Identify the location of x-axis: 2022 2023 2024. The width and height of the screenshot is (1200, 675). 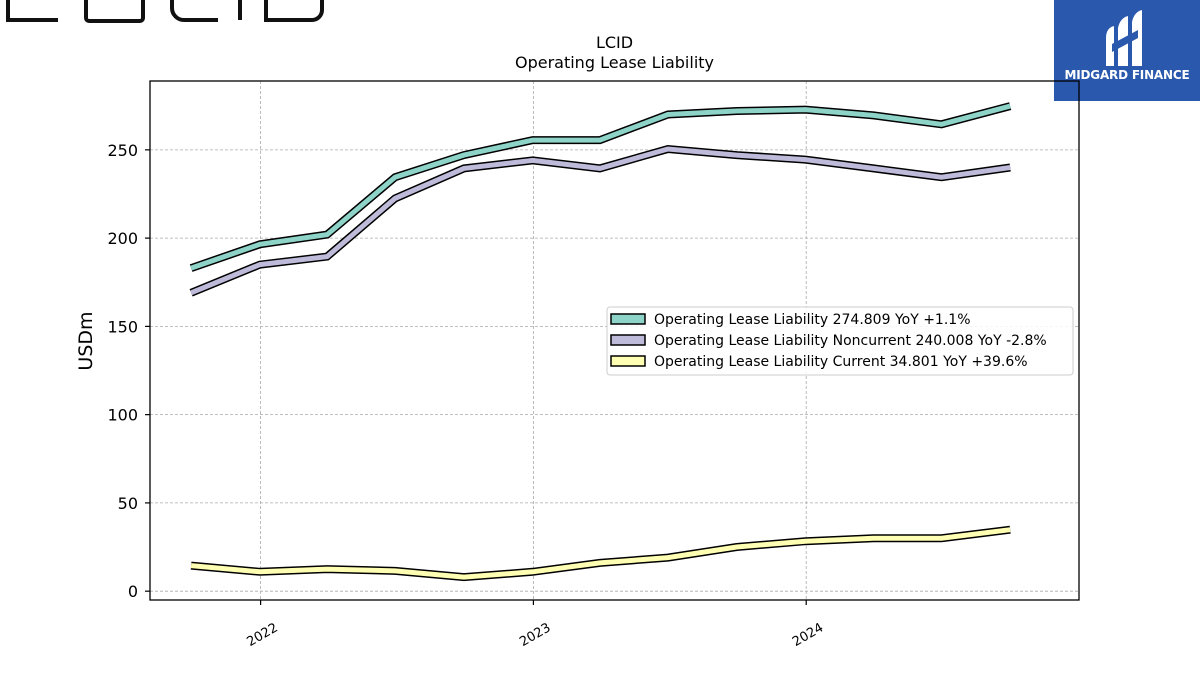
(535, 625).